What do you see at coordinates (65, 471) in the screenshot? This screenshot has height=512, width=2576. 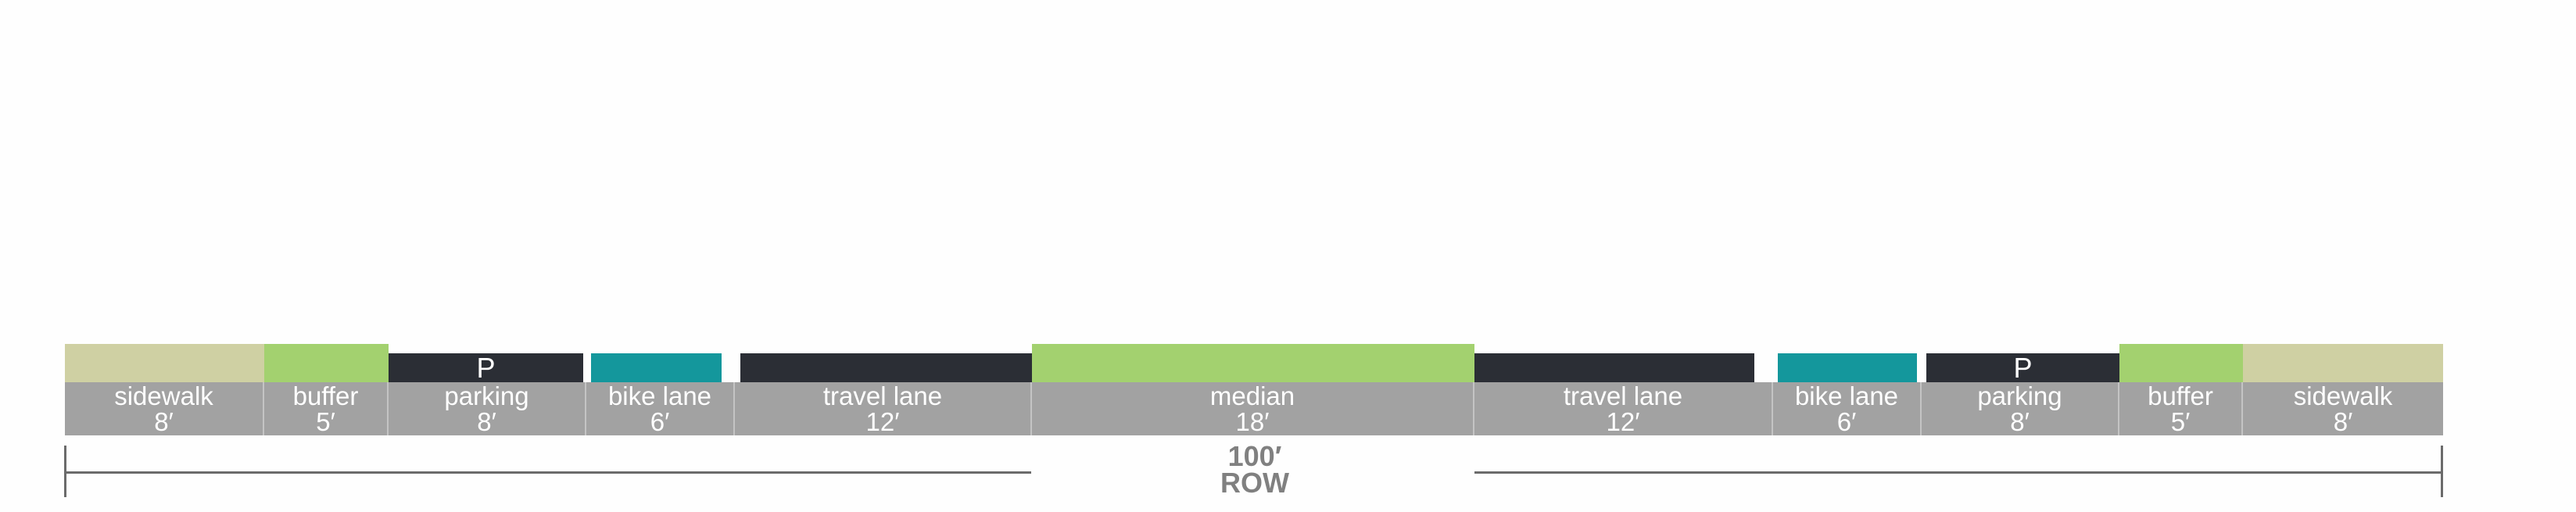 I see `dimension-tick-left` at bounding box center [65, 471].